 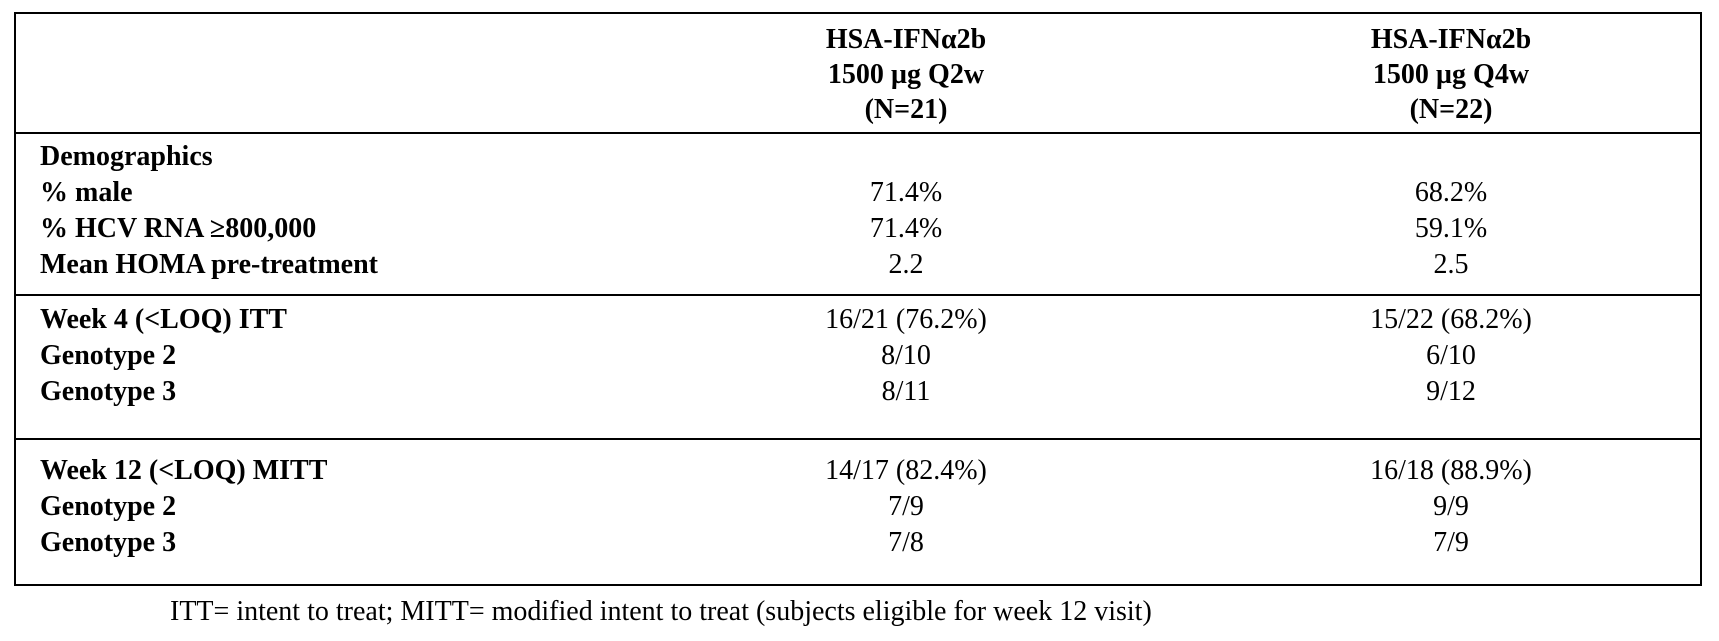 I want to click on table-row: % HCV RNA ≥800,000 71.4% 59.1%, so click(x=858, y=229).